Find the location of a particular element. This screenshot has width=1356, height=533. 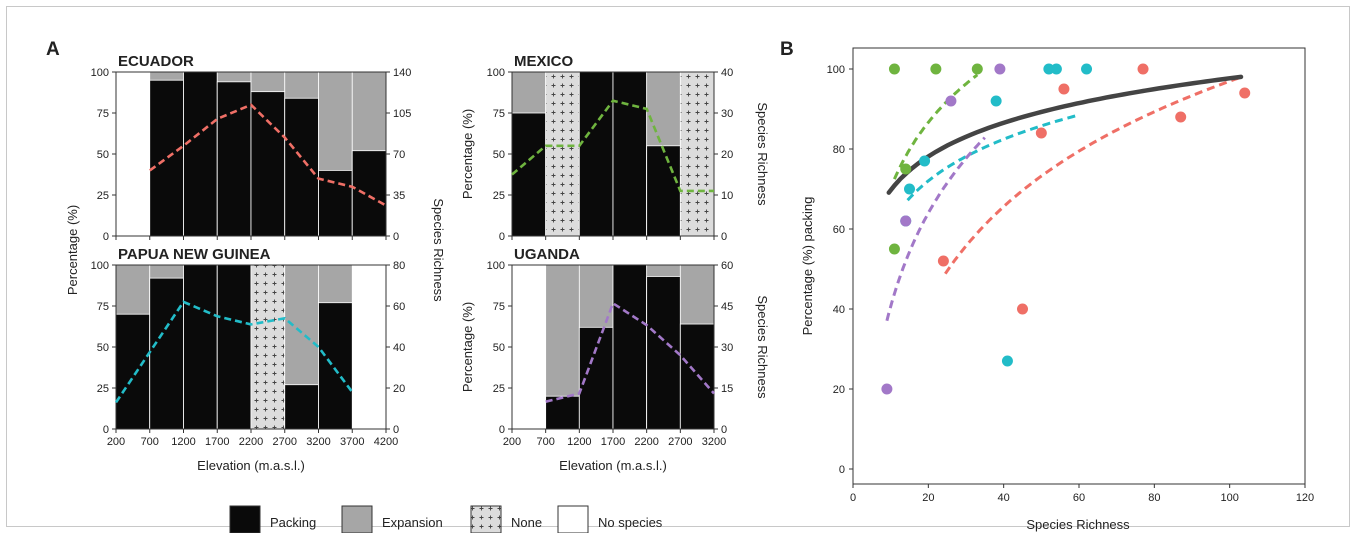

richness-line-mexico is located at coordinates (612, 146).